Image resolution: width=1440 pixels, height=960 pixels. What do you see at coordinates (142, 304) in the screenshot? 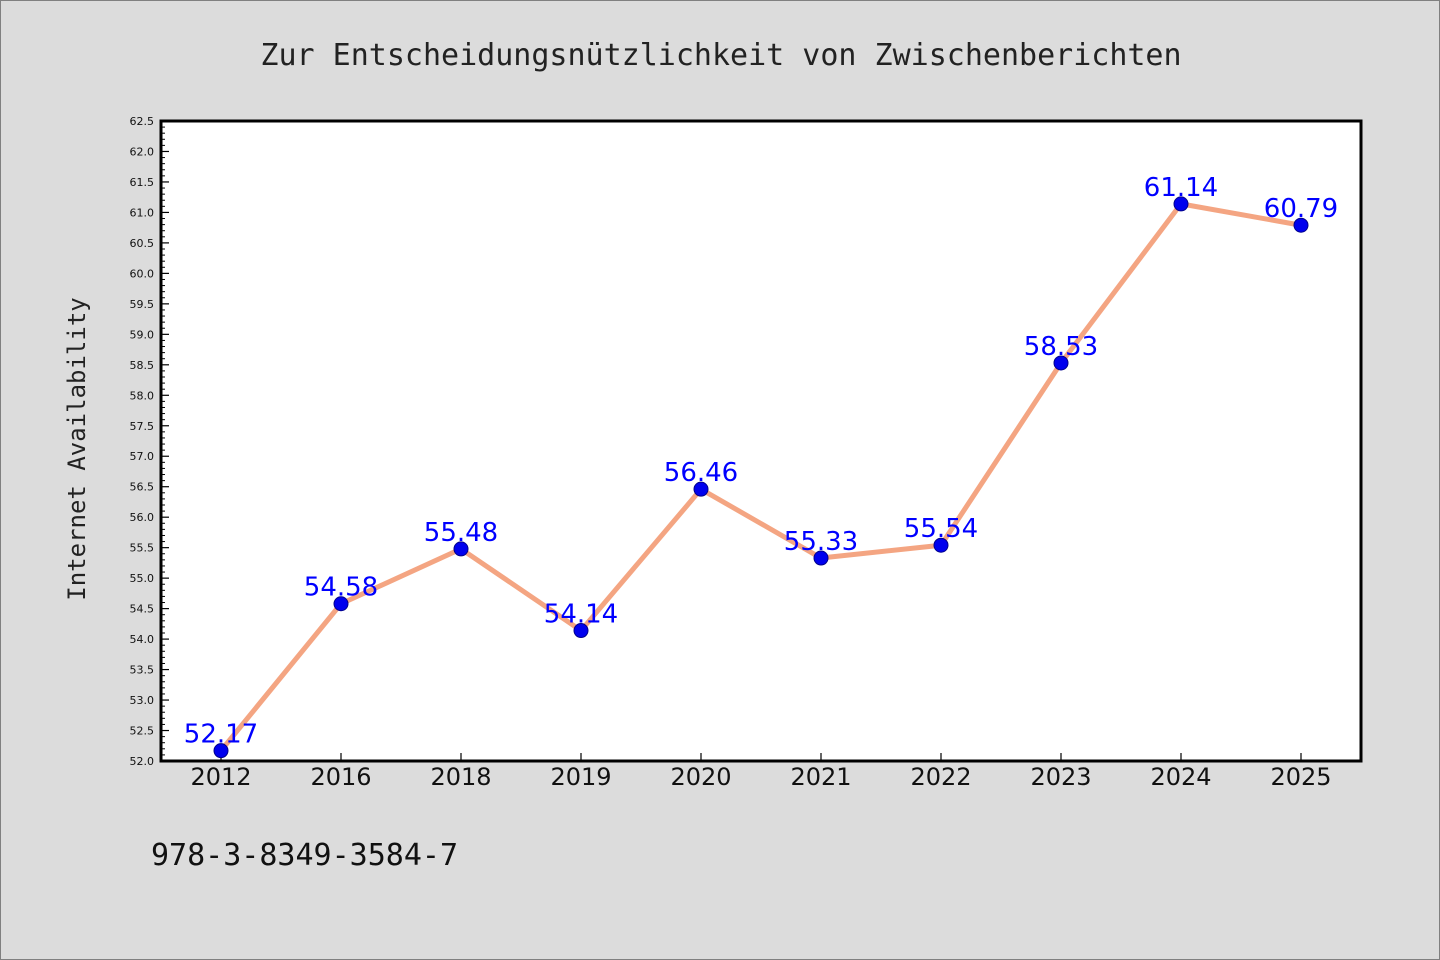
I see `y-tick-label: 59.5` at bounding box center [142, 304].